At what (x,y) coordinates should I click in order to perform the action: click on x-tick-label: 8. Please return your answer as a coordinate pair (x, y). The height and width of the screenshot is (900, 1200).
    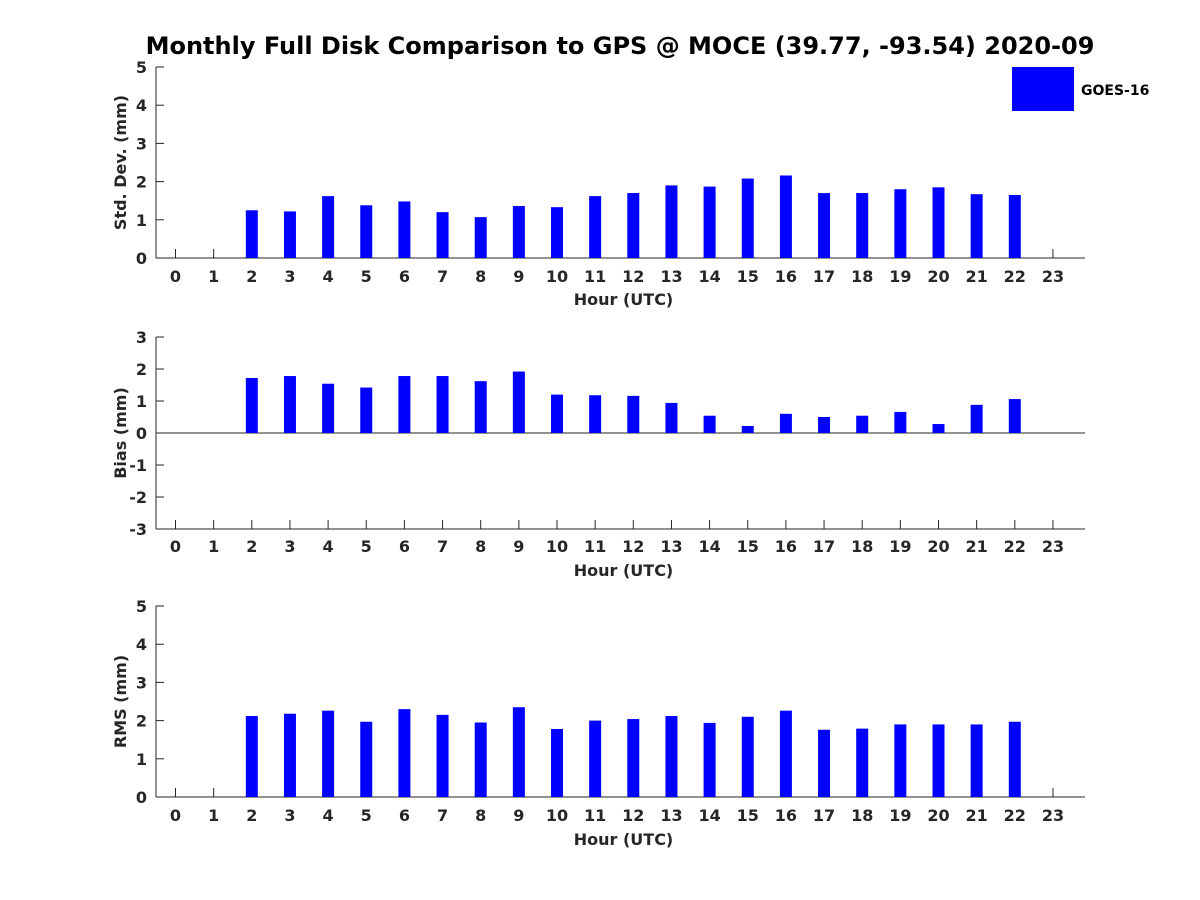
    Looking at the image, I should click on (480, 276).